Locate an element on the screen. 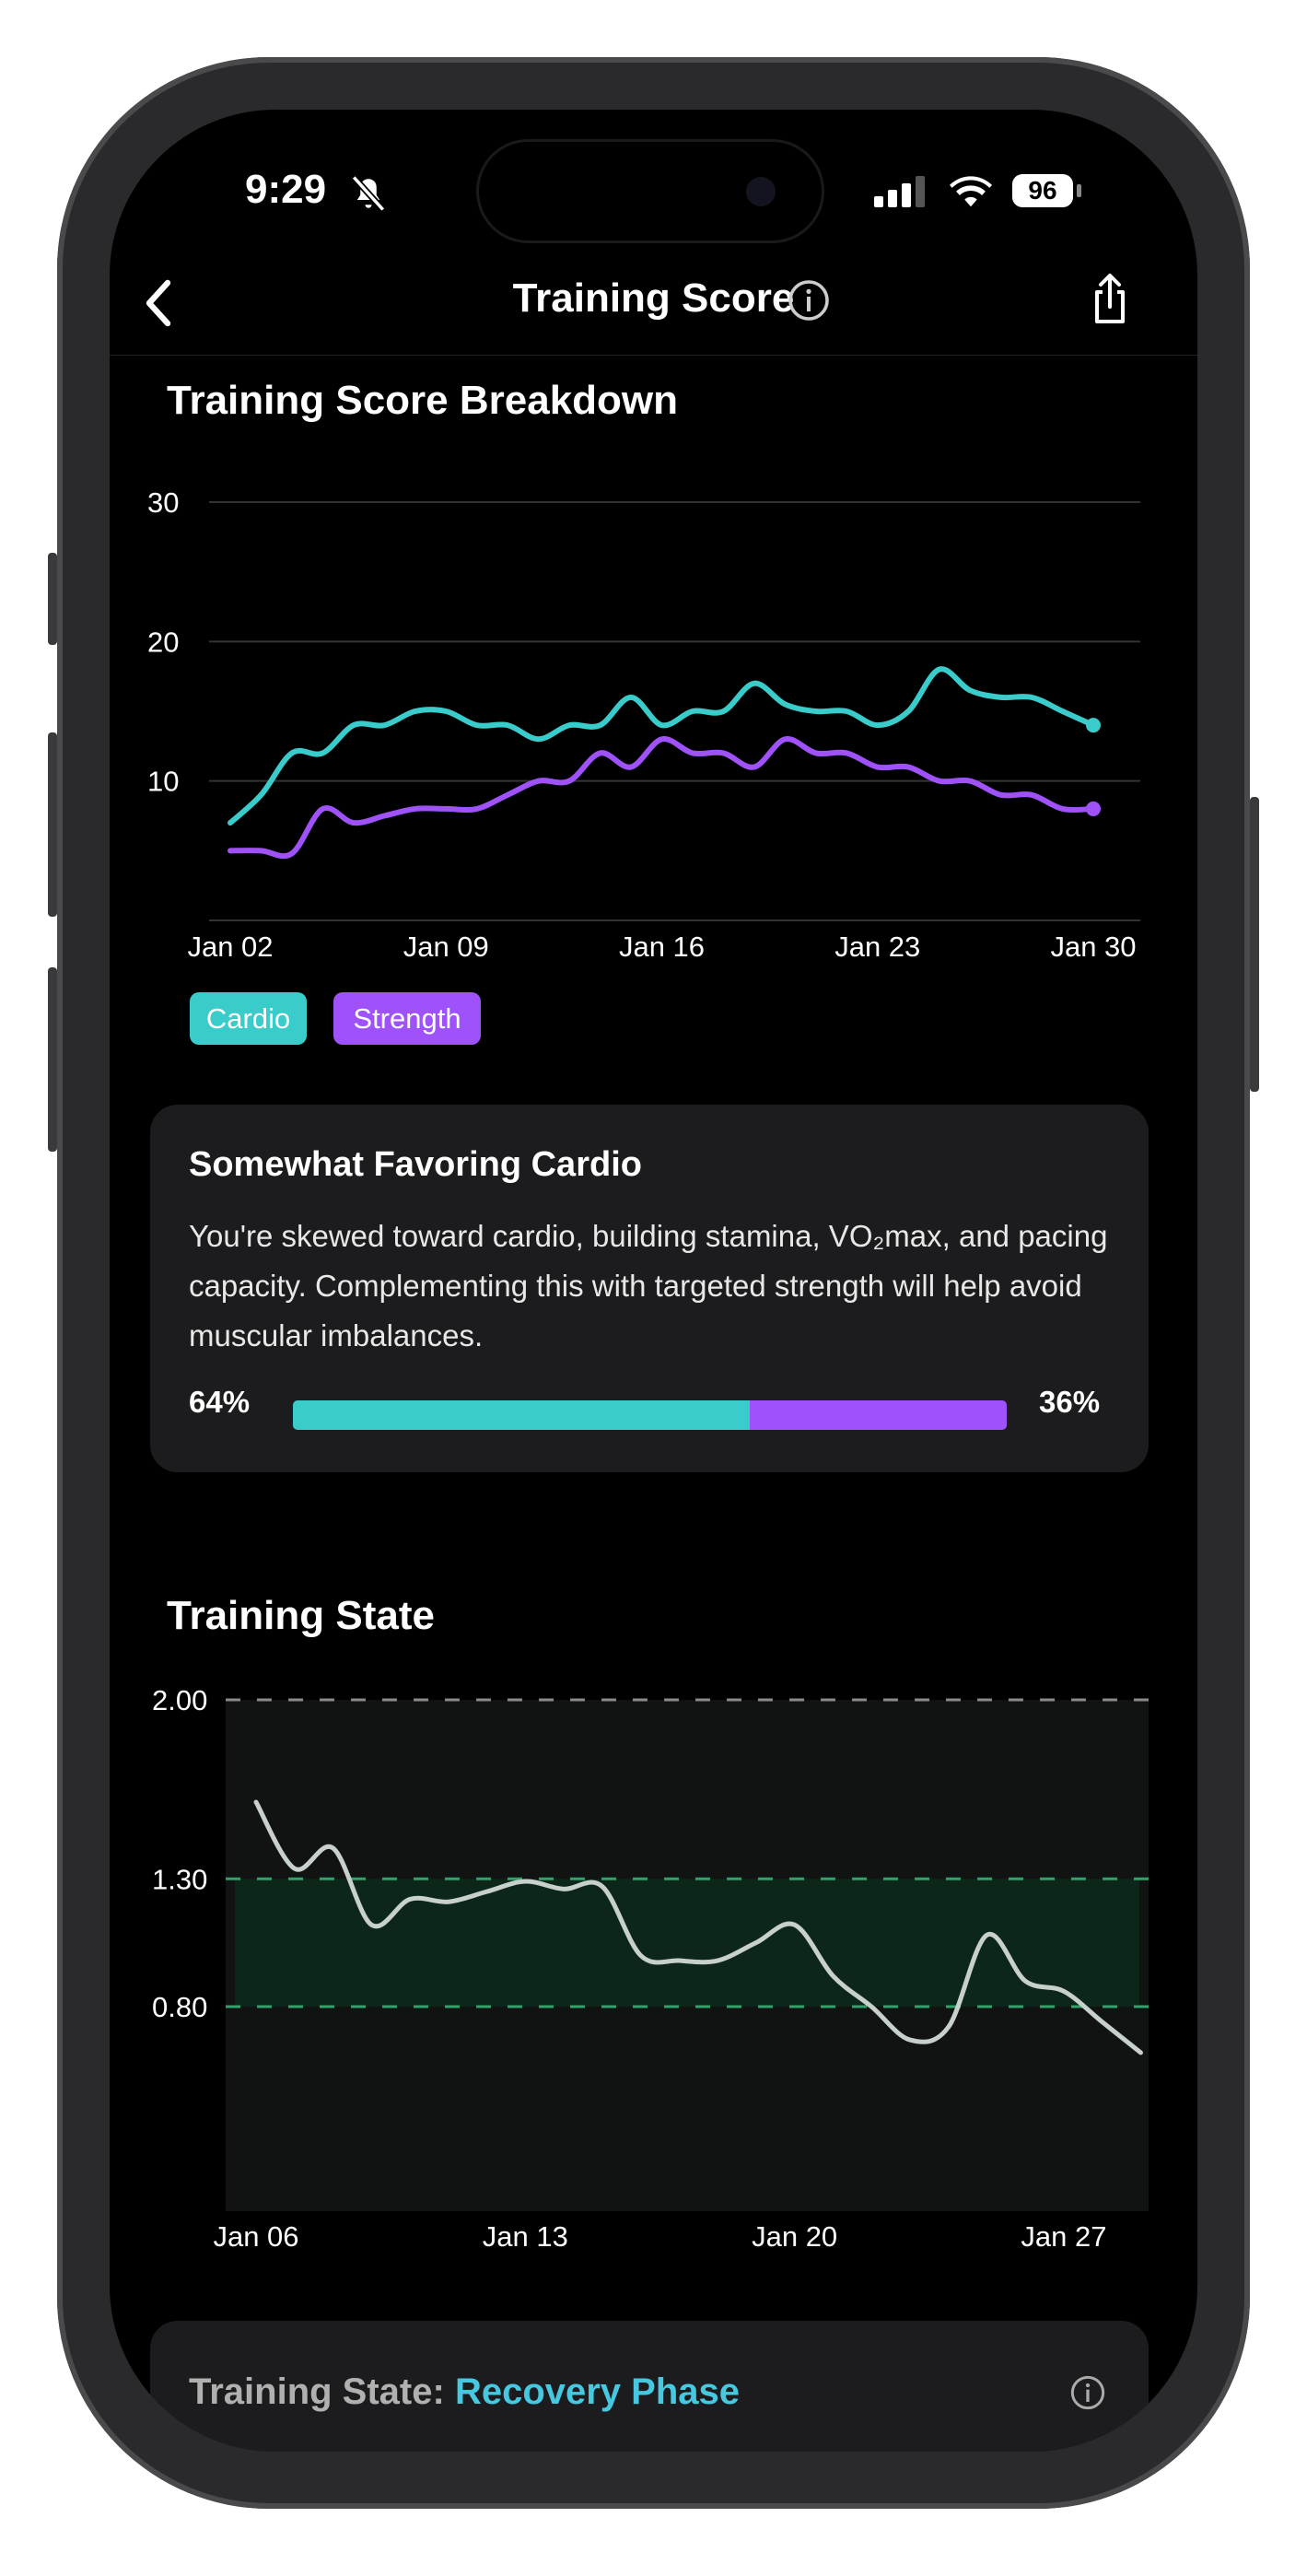 This screenshot has width=1307, height=2576. wifi-icon is located at coordinates (971, 191).